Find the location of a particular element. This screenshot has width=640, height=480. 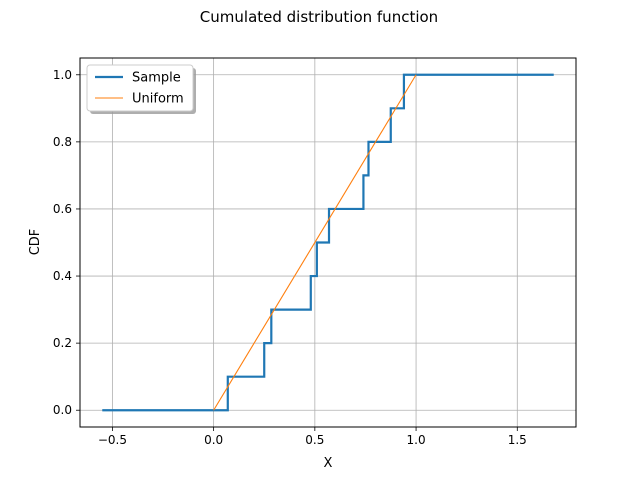

y-tick-label: 0.0 is located at coordinates (62, 410).